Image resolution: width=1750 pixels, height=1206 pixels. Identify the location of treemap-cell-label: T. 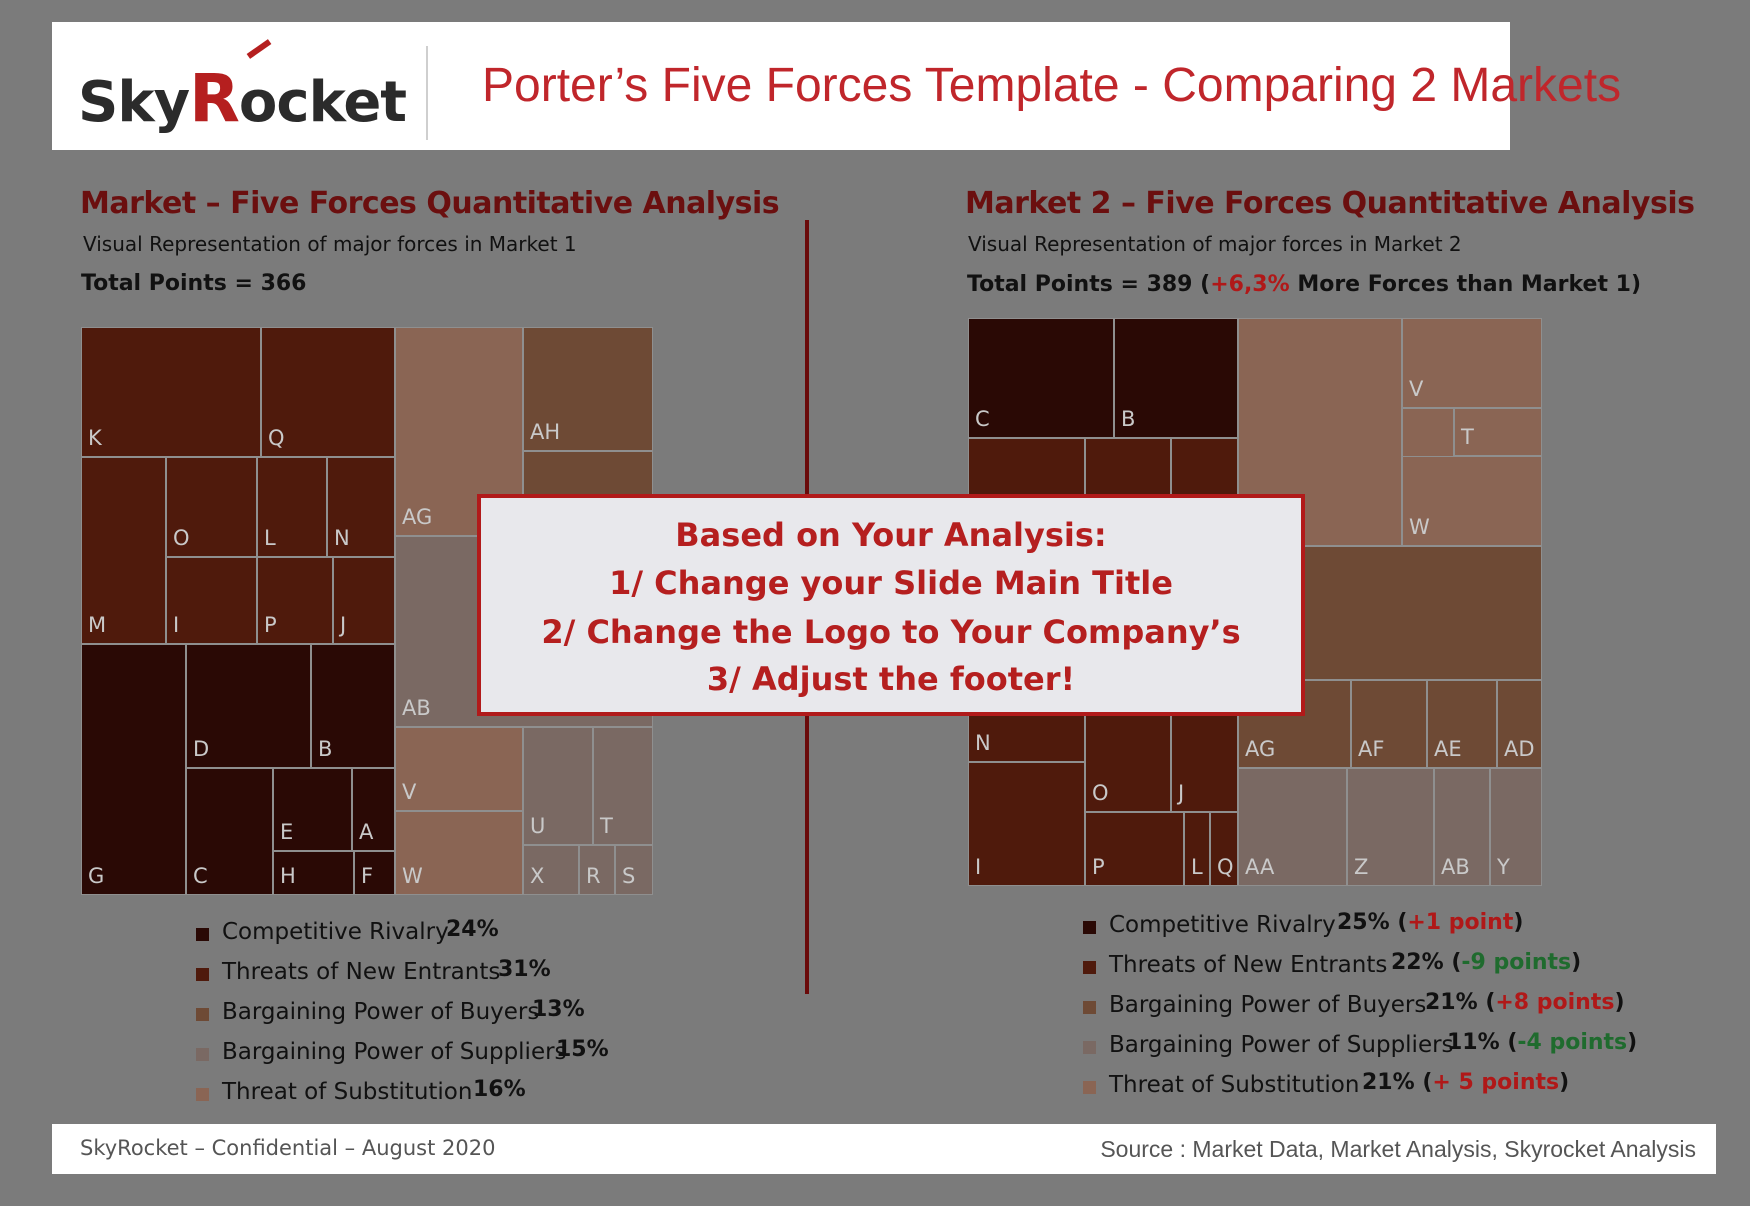
(1467, 437).